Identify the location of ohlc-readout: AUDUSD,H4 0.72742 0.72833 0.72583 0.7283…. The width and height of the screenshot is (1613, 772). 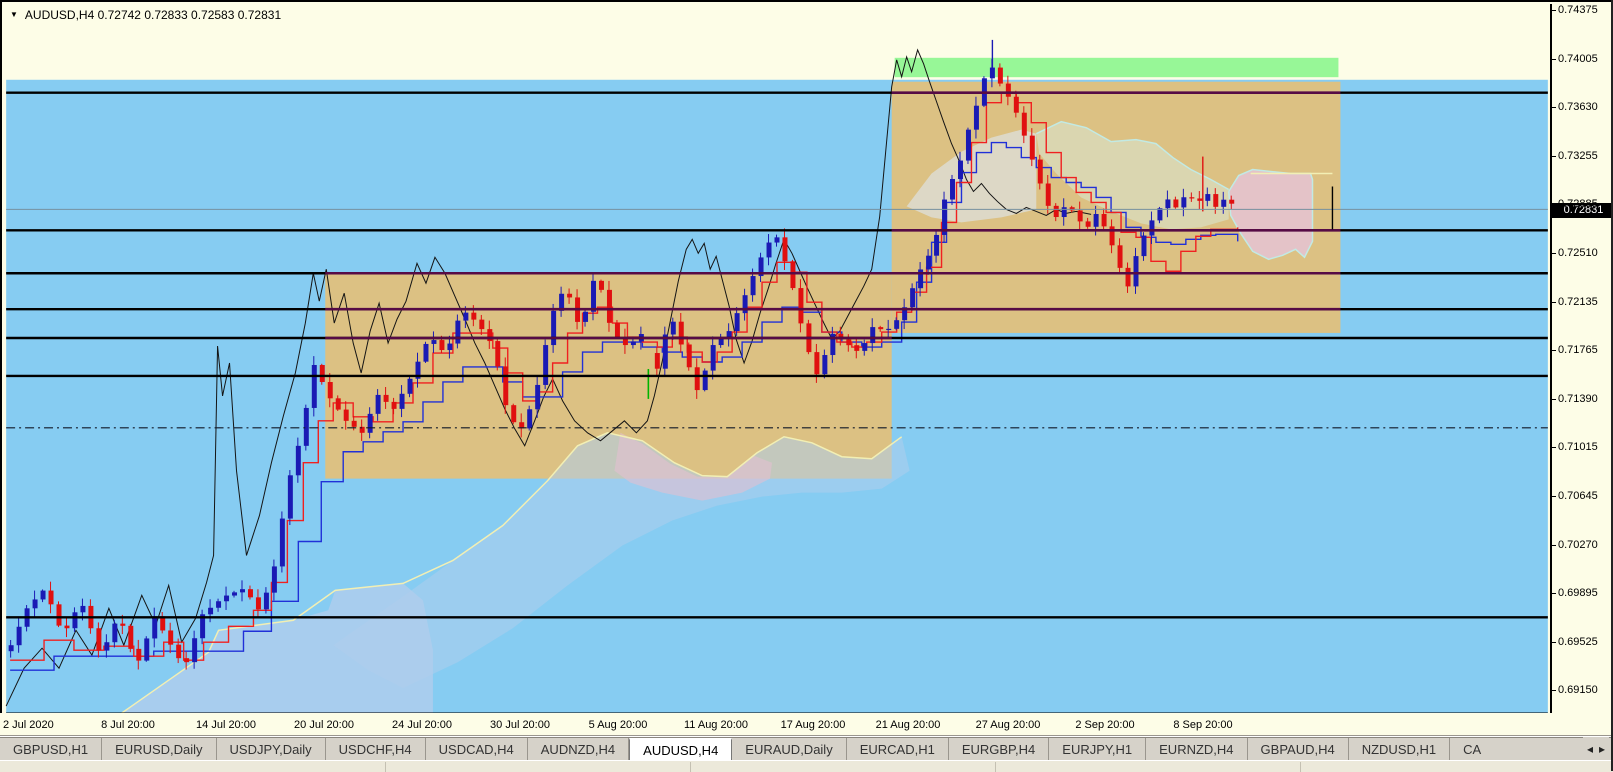
(153, 15).